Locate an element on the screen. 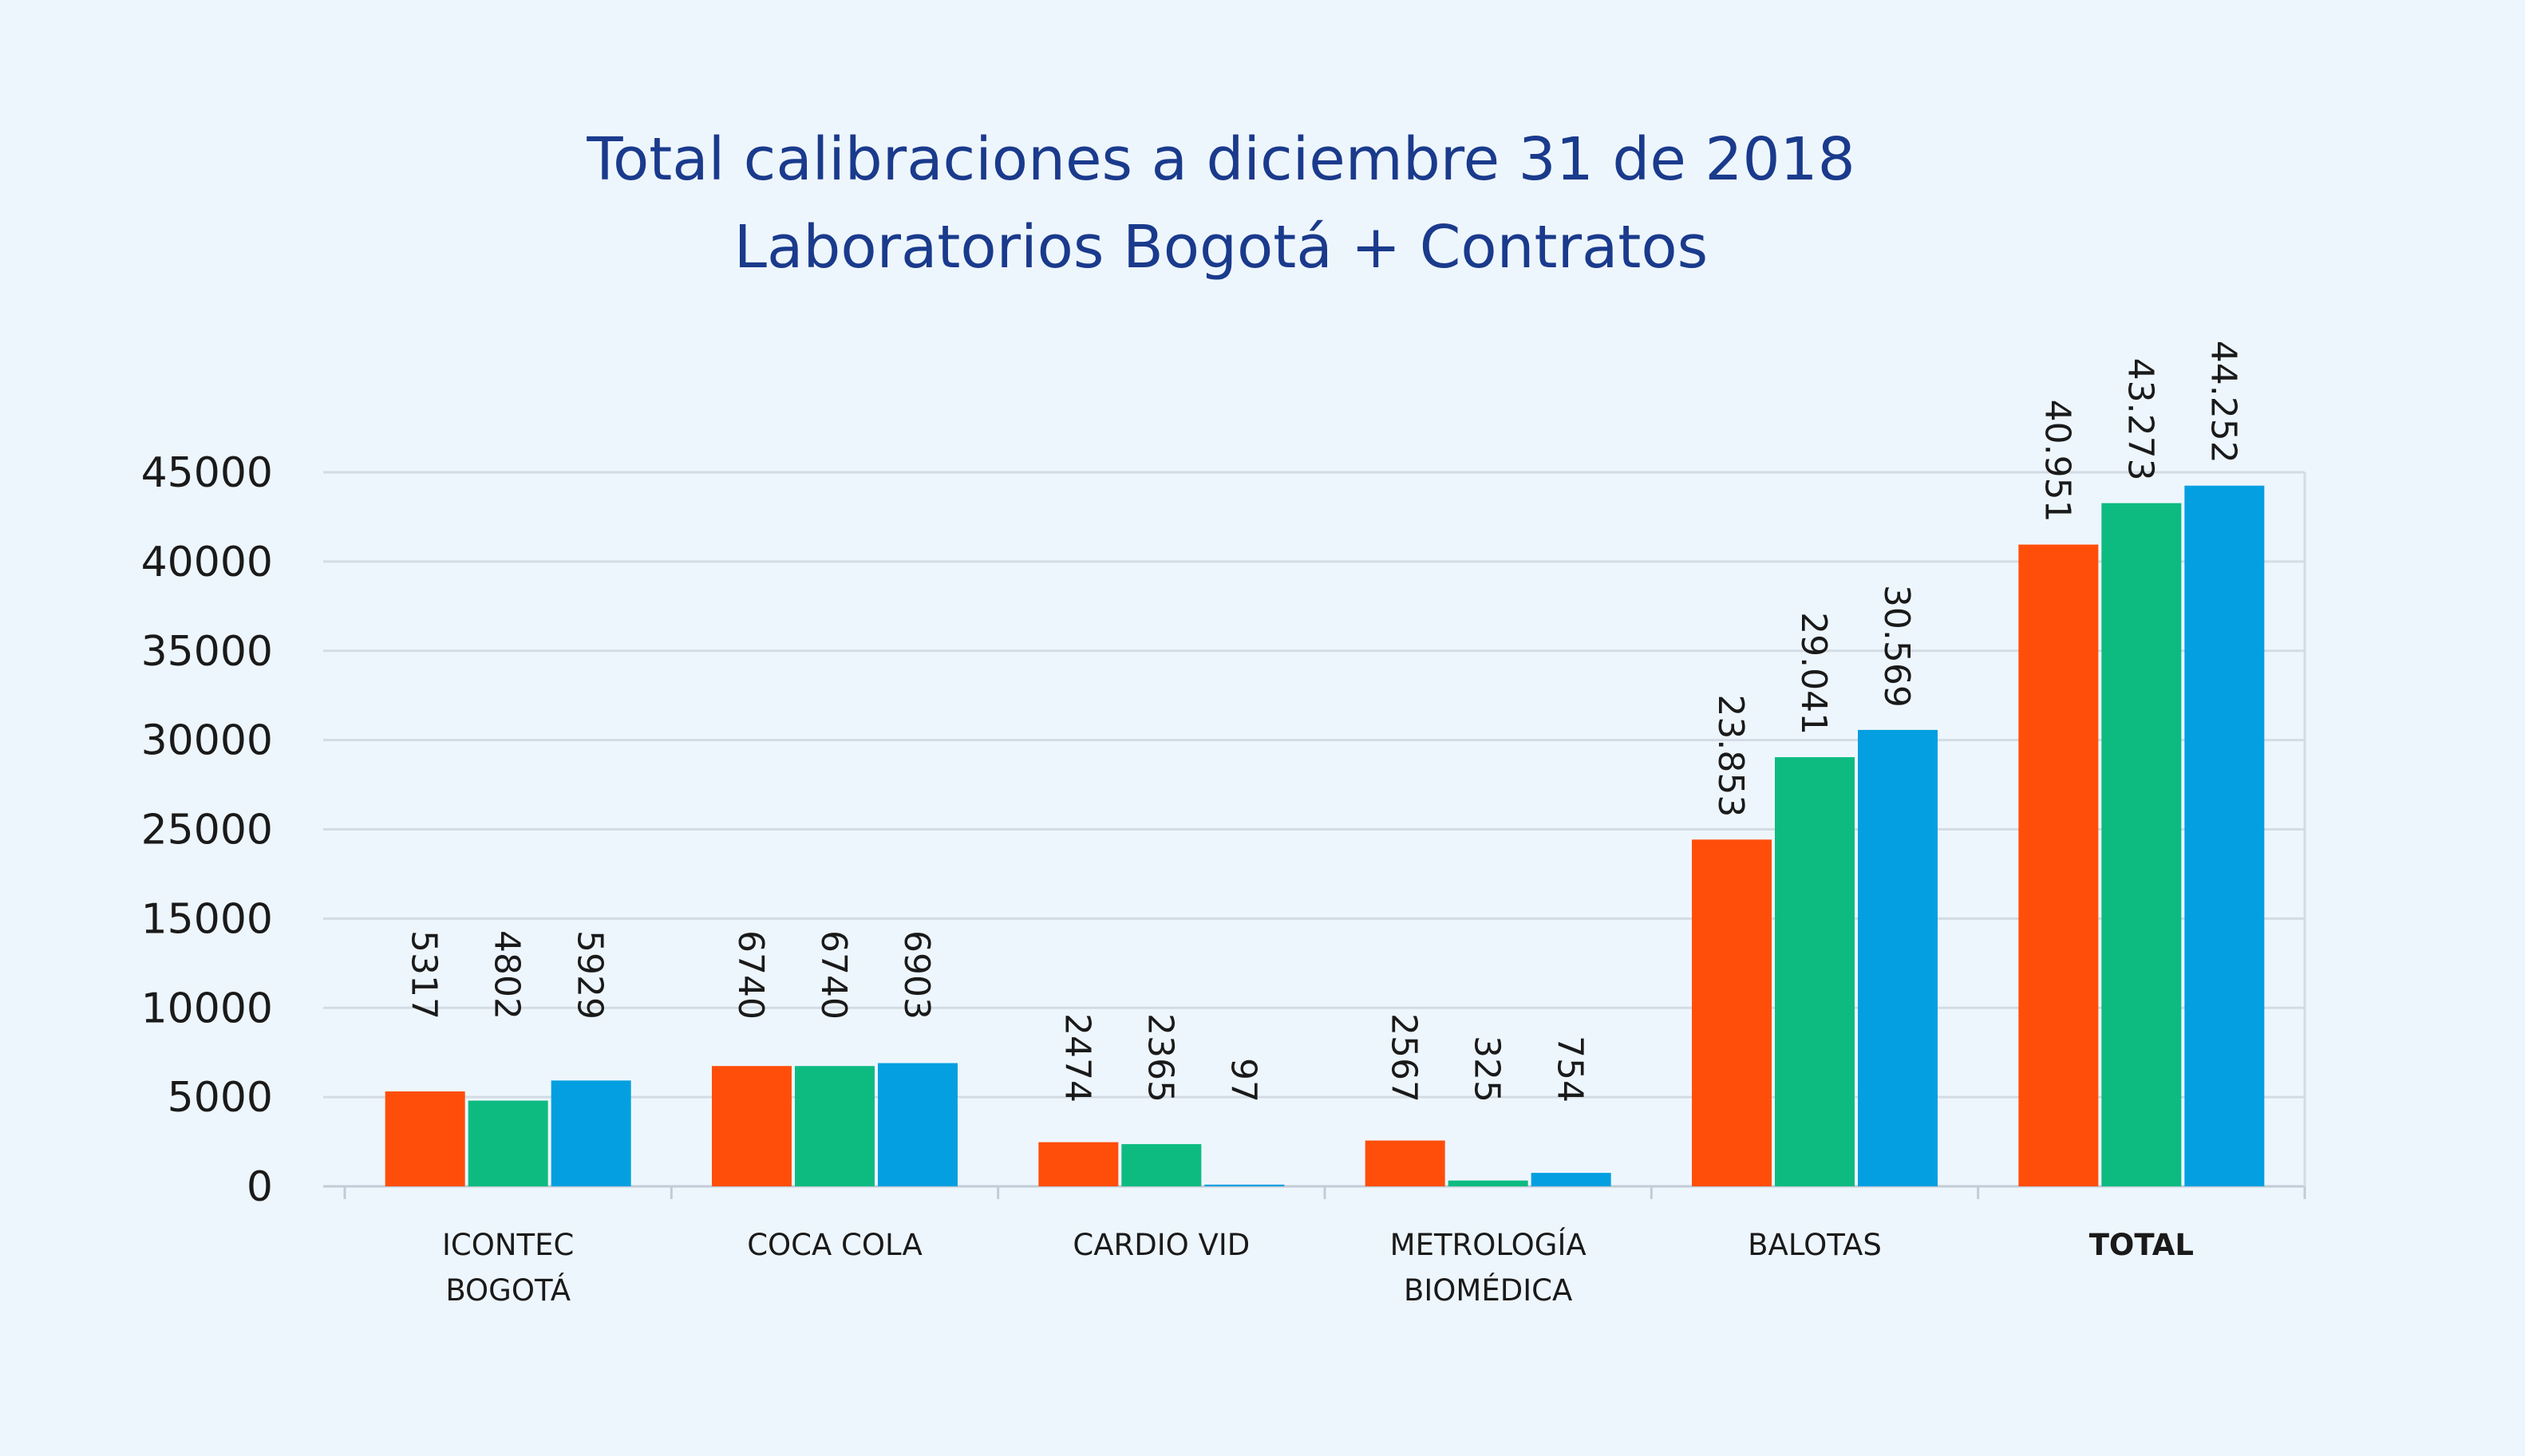  data-label: 2474 is located at coordinates (1077, 1058).